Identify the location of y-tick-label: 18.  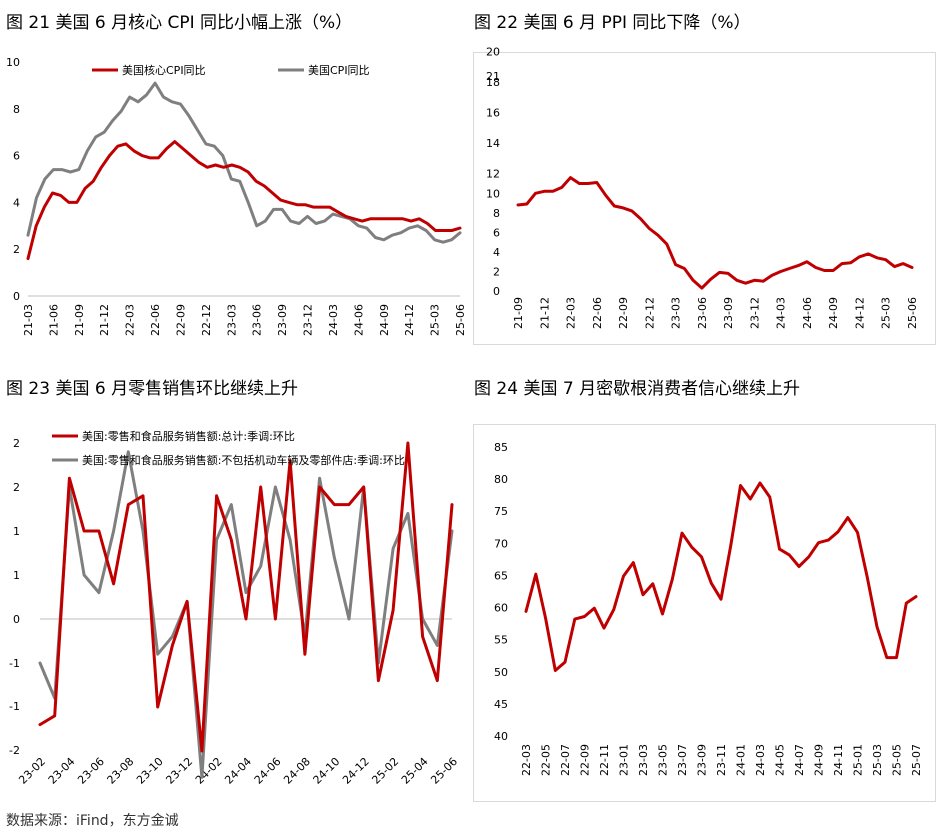
(493, 82).